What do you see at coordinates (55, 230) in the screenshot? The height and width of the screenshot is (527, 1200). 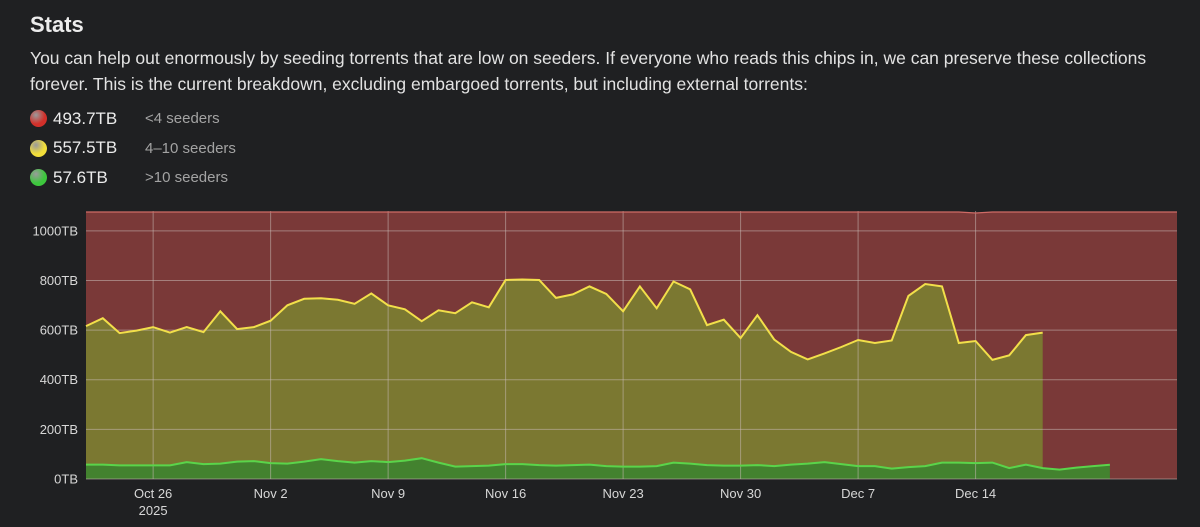 I see `y-tick-label: 1000TB` at bounding box center [55, 230].